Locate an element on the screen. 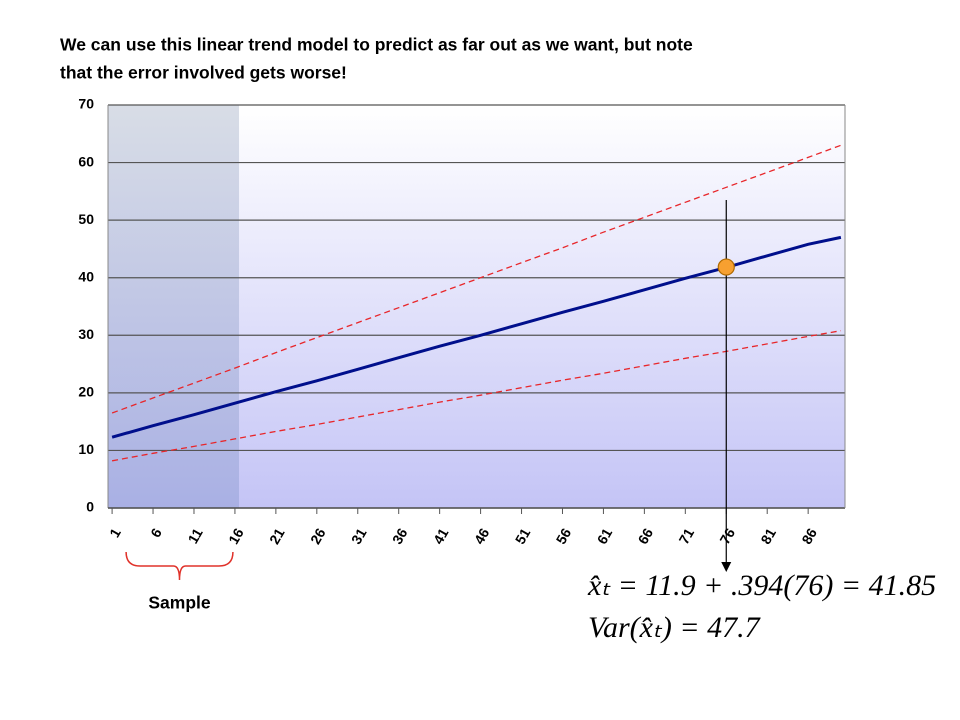  x-tick-label: 6 is located at coordinates (156, 532).